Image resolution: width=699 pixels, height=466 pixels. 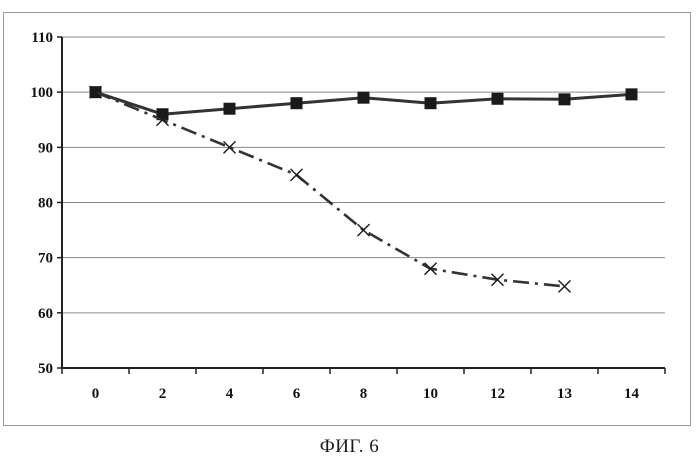 What do you see at coordinates (497, 394) in the screenshot?
I see `x-tick-label: 12` at bounding box center [497, 394].